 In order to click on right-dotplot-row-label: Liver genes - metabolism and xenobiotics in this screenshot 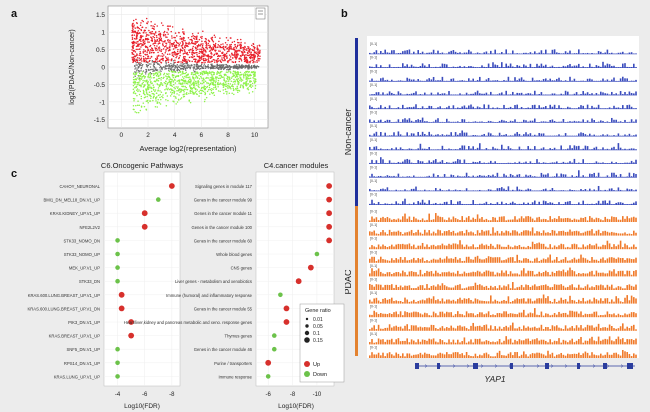, I will do `click(213, 281)`.